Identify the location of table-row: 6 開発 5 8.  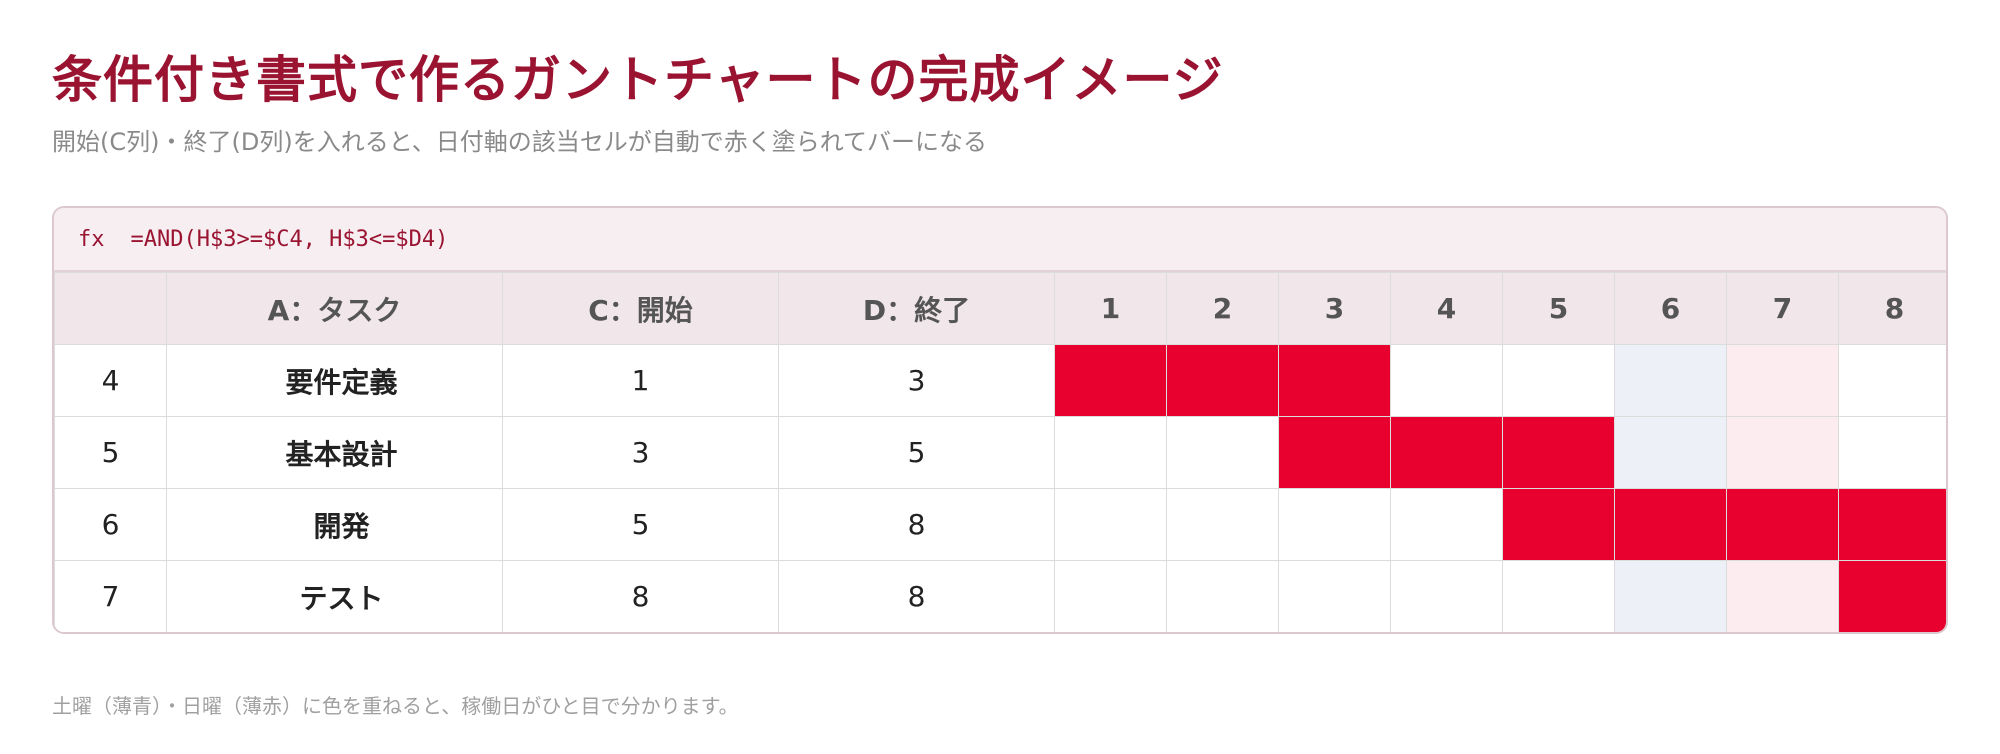
(1000, 524).